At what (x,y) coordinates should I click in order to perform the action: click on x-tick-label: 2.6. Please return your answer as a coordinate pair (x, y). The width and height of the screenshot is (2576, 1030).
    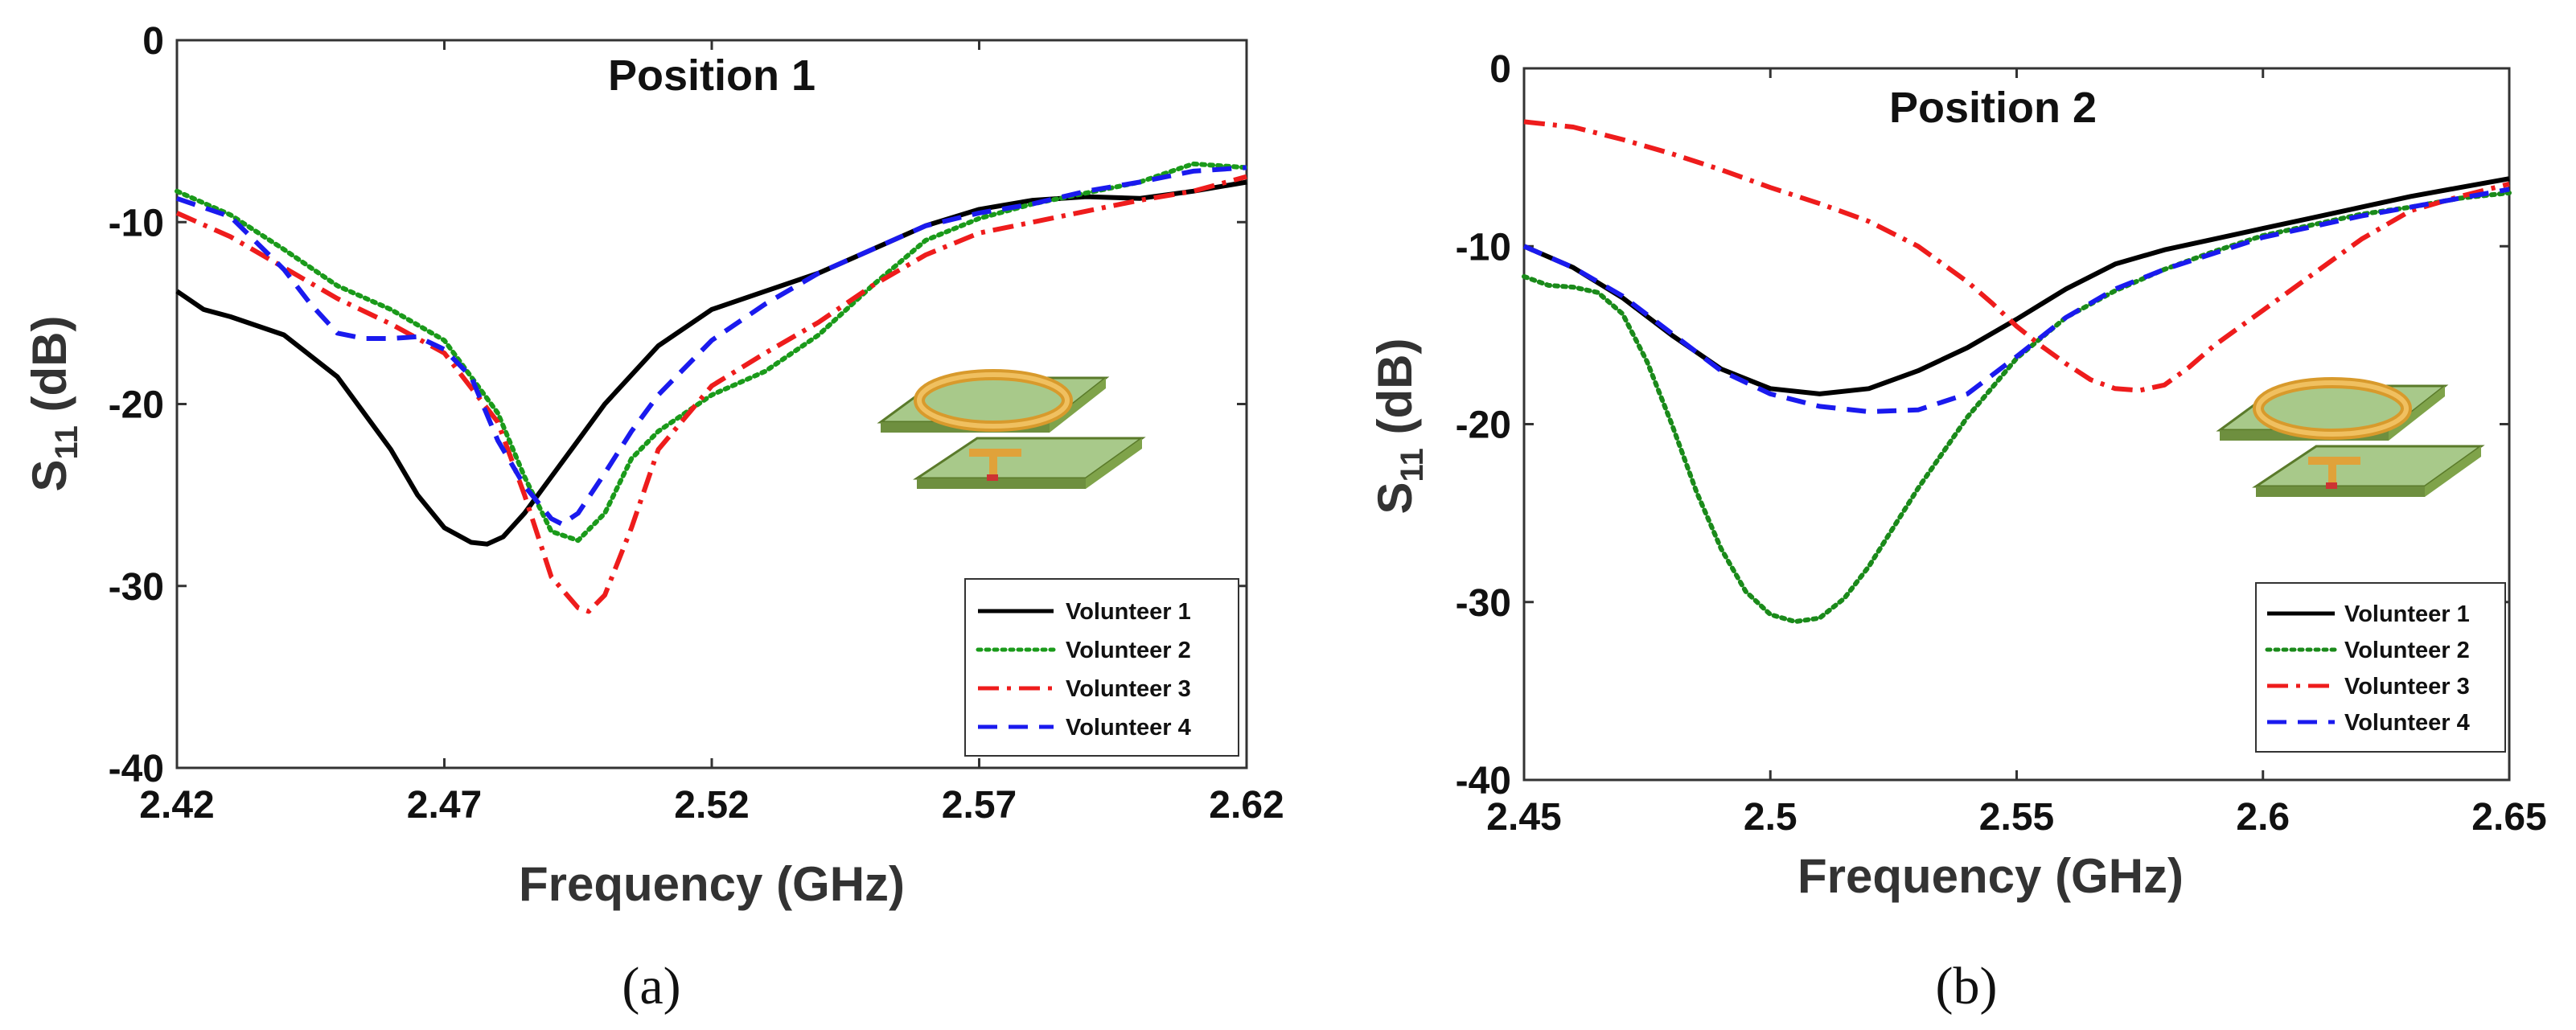
    Looking at the image, I should click on (2263, 817).